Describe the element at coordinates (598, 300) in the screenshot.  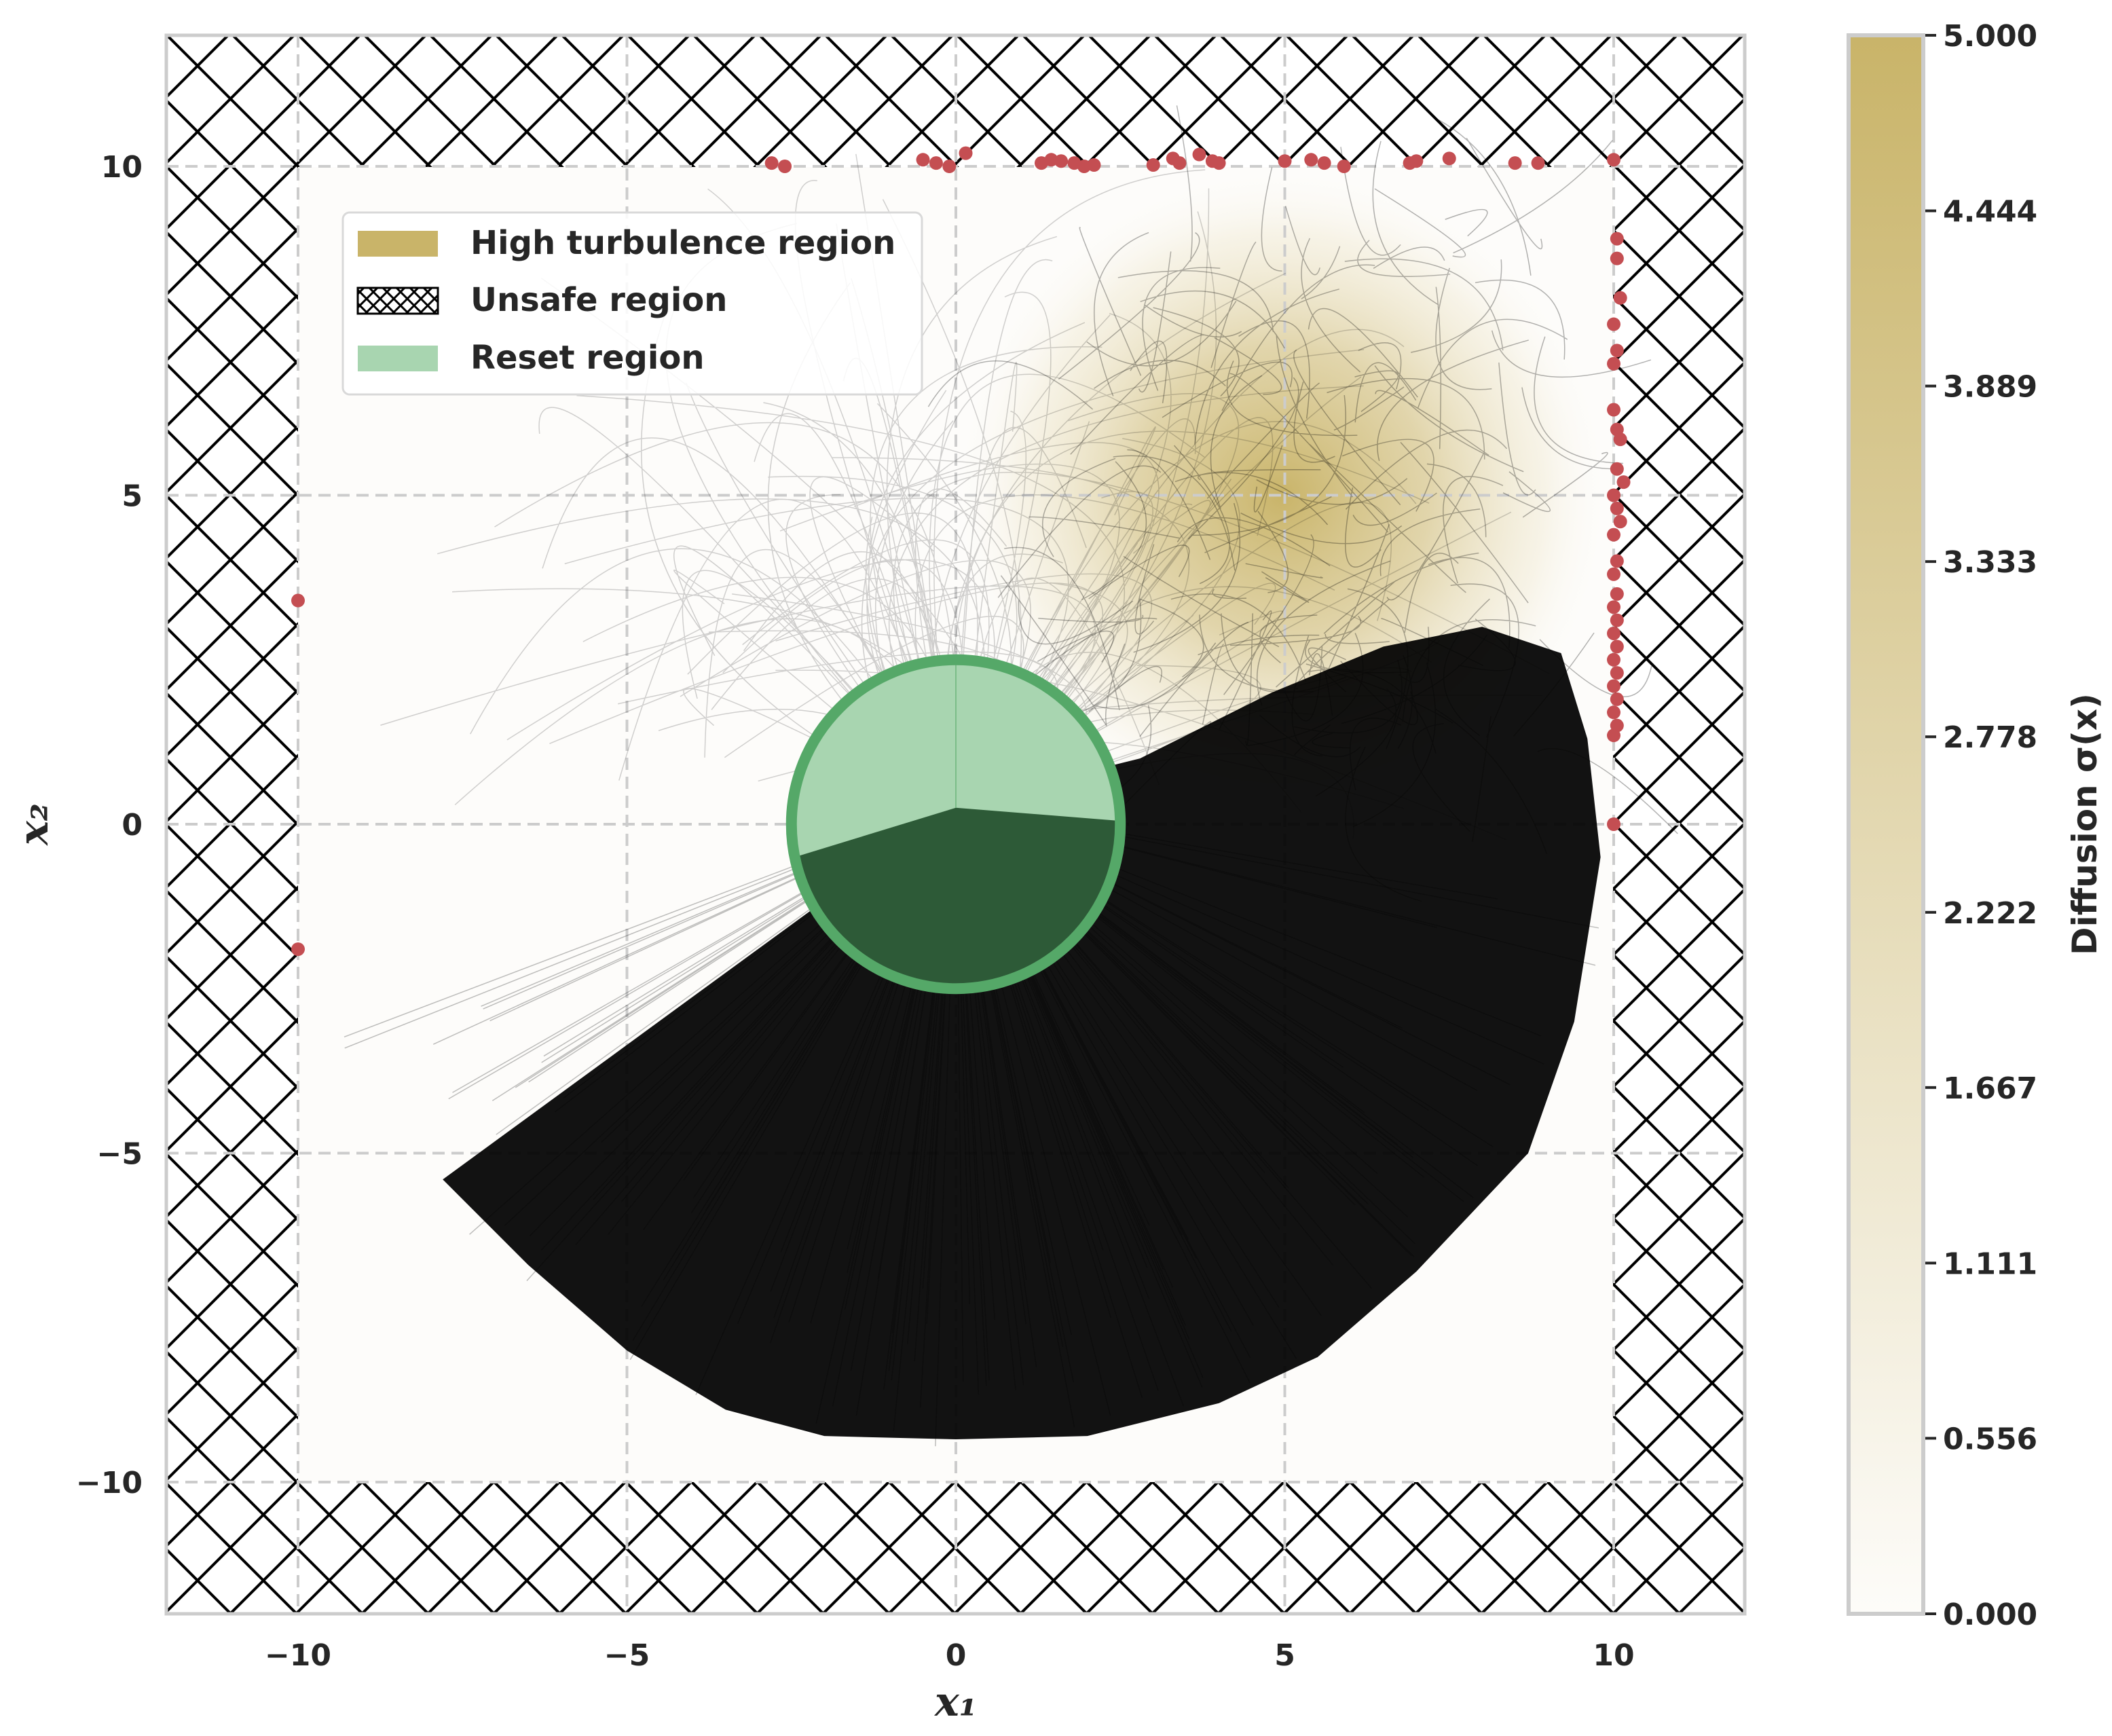
I see `legend-label-unsafe: Unsafe region` at that location.